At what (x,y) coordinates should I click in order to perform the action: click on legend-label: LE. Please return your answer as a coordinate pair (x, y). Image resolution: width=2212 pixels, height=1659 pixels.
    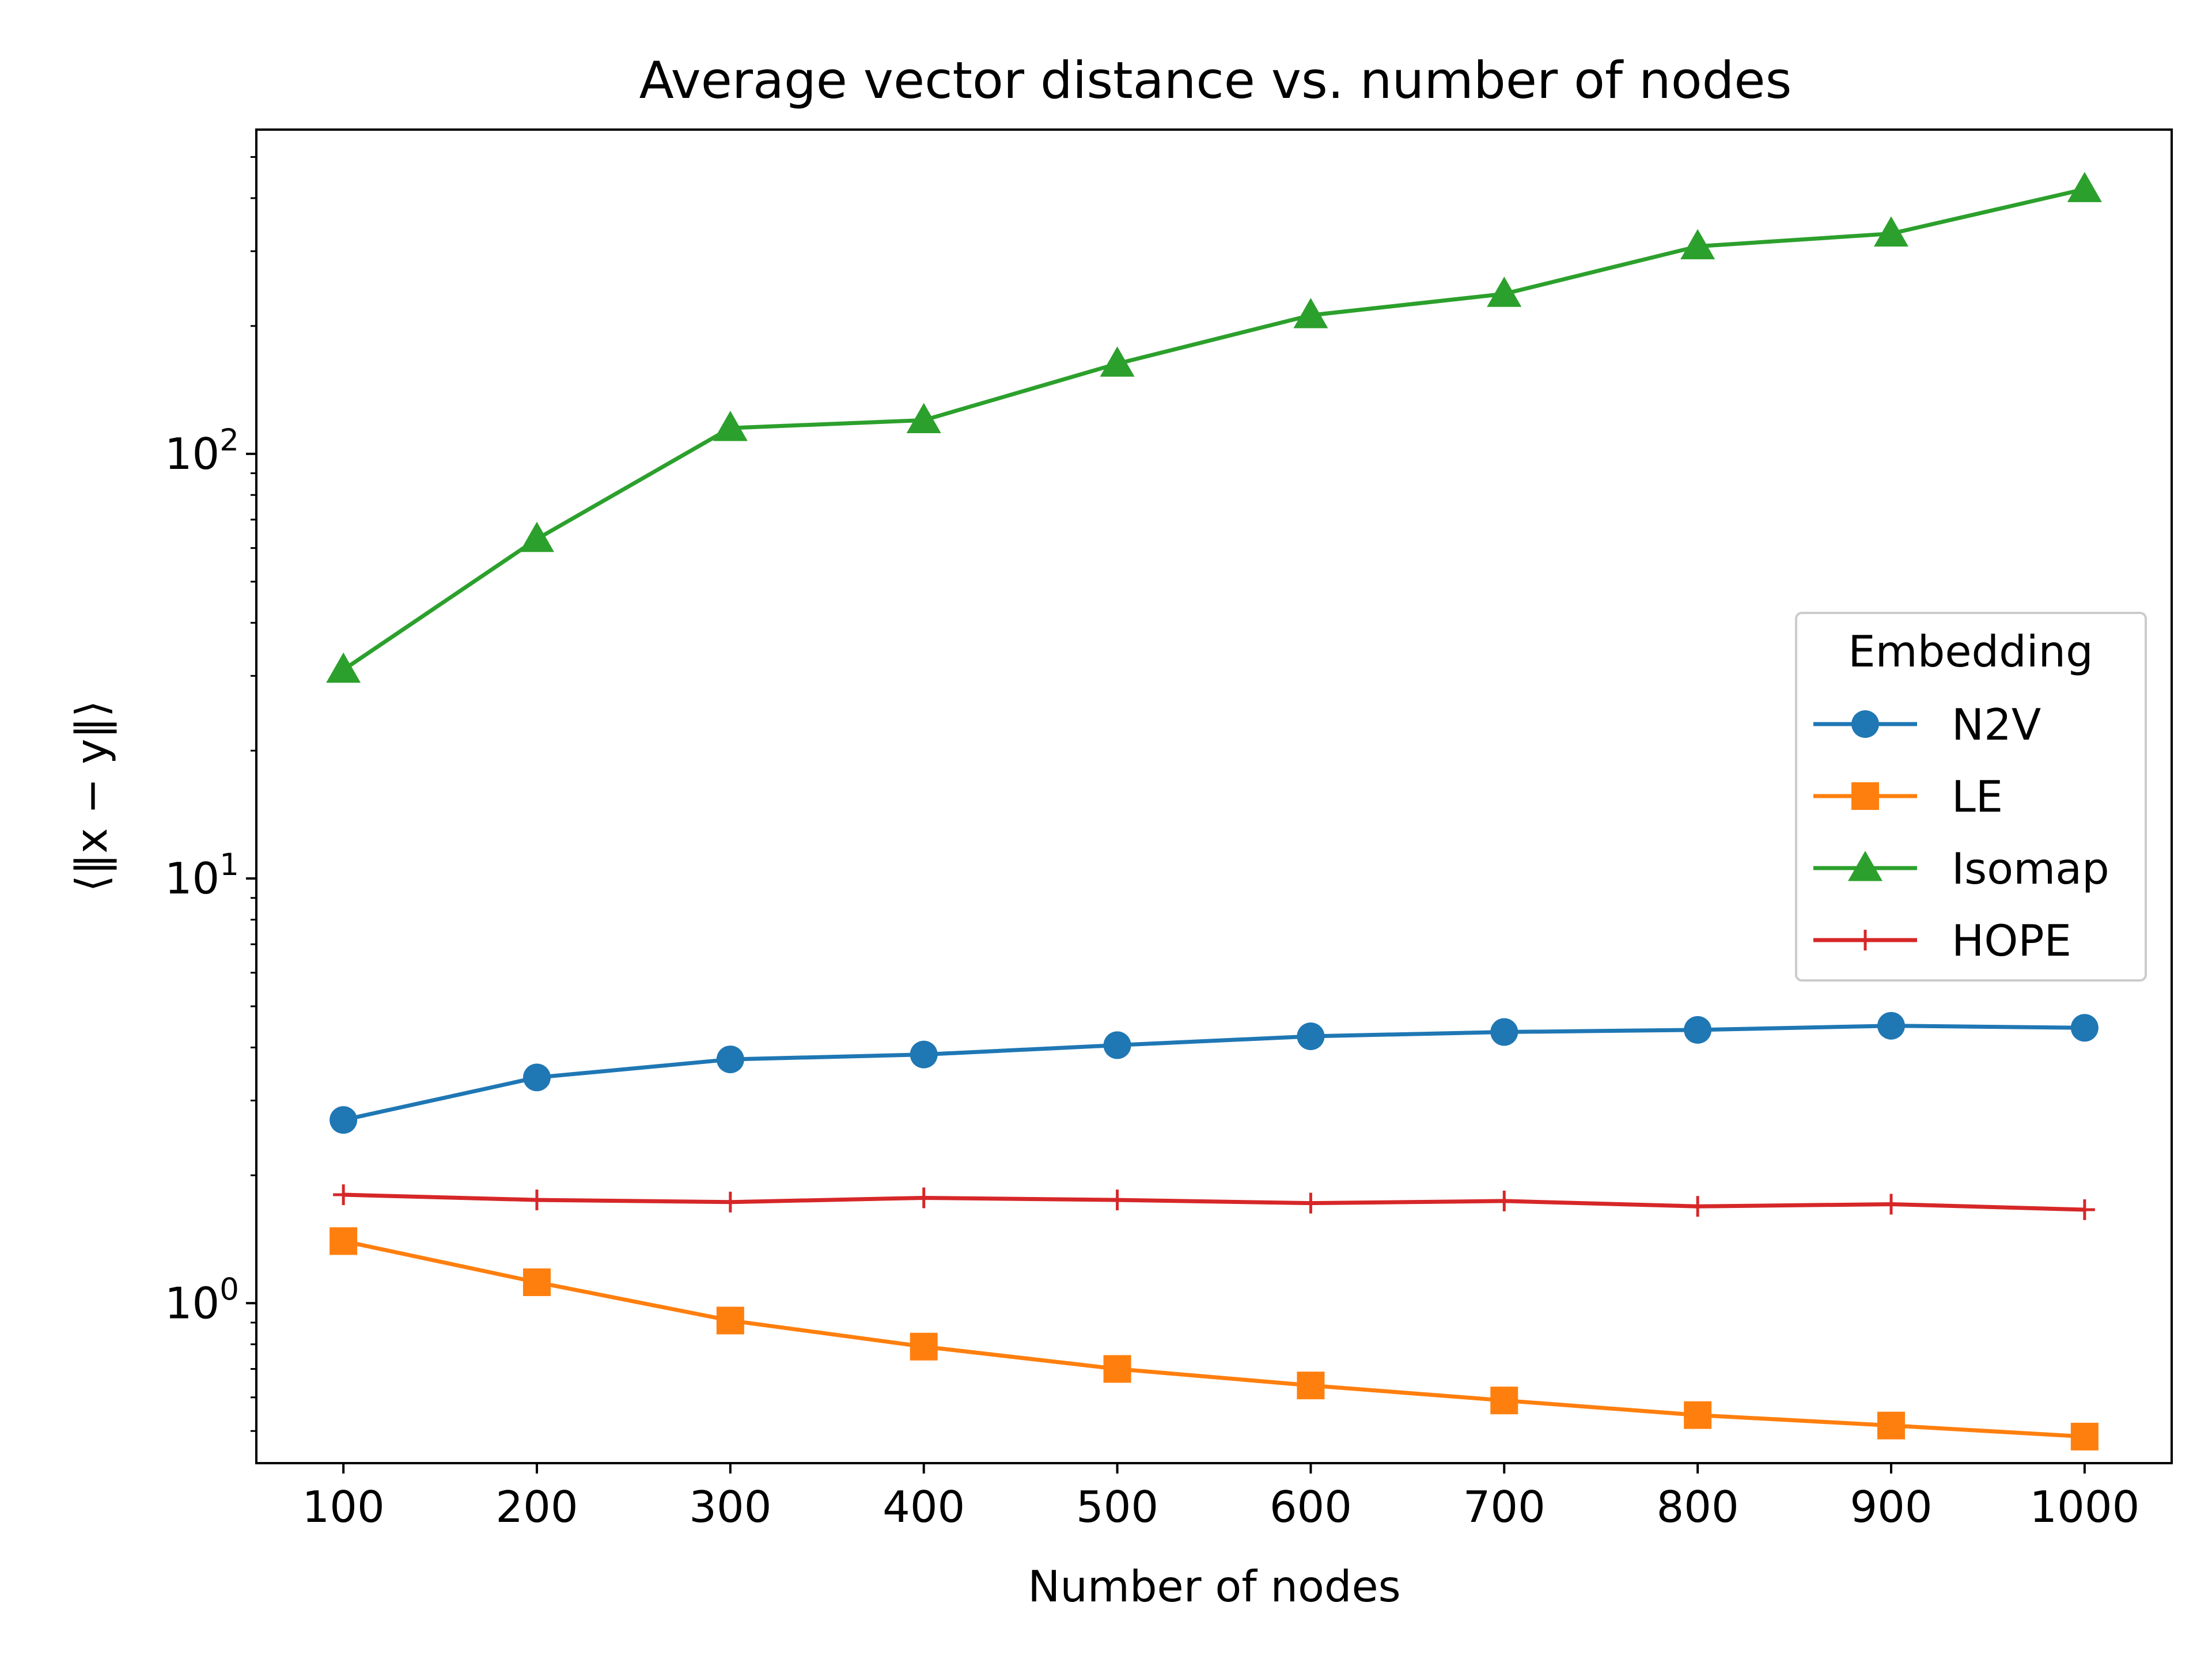
    Looking at the image, I should click on (1977, 796).